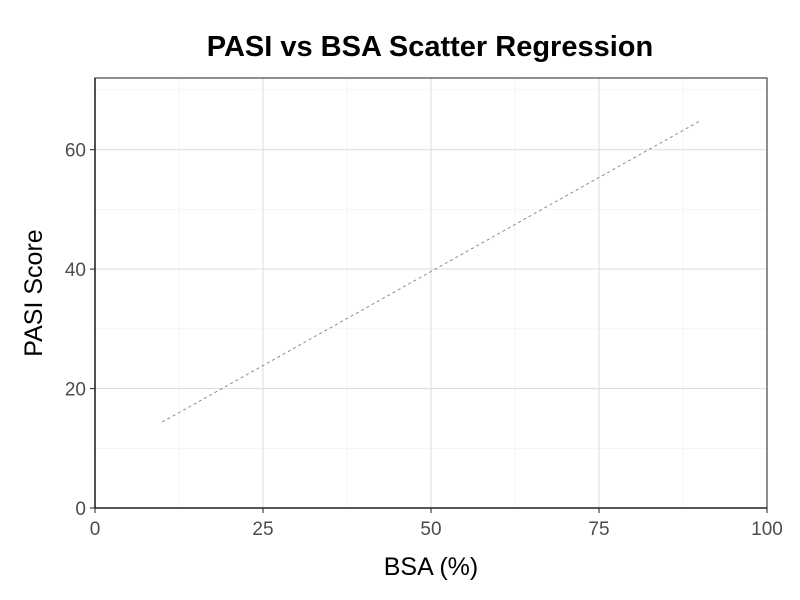 The width and height of the screenshot is (800, 600). Describe the element at coordinates (431, 567) in the screenshot. I see `x-axis-label: BSA (%)` at that location.